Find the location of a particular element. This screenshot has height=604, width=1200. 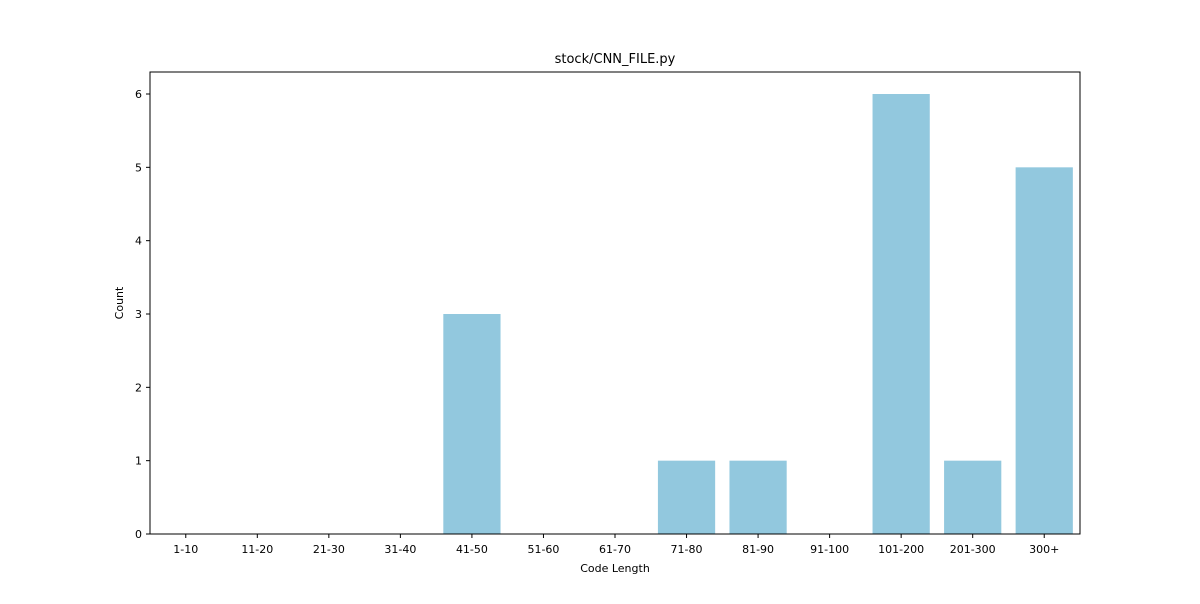

x-tick-label: 91-100 is located at coordinates (829, 549).